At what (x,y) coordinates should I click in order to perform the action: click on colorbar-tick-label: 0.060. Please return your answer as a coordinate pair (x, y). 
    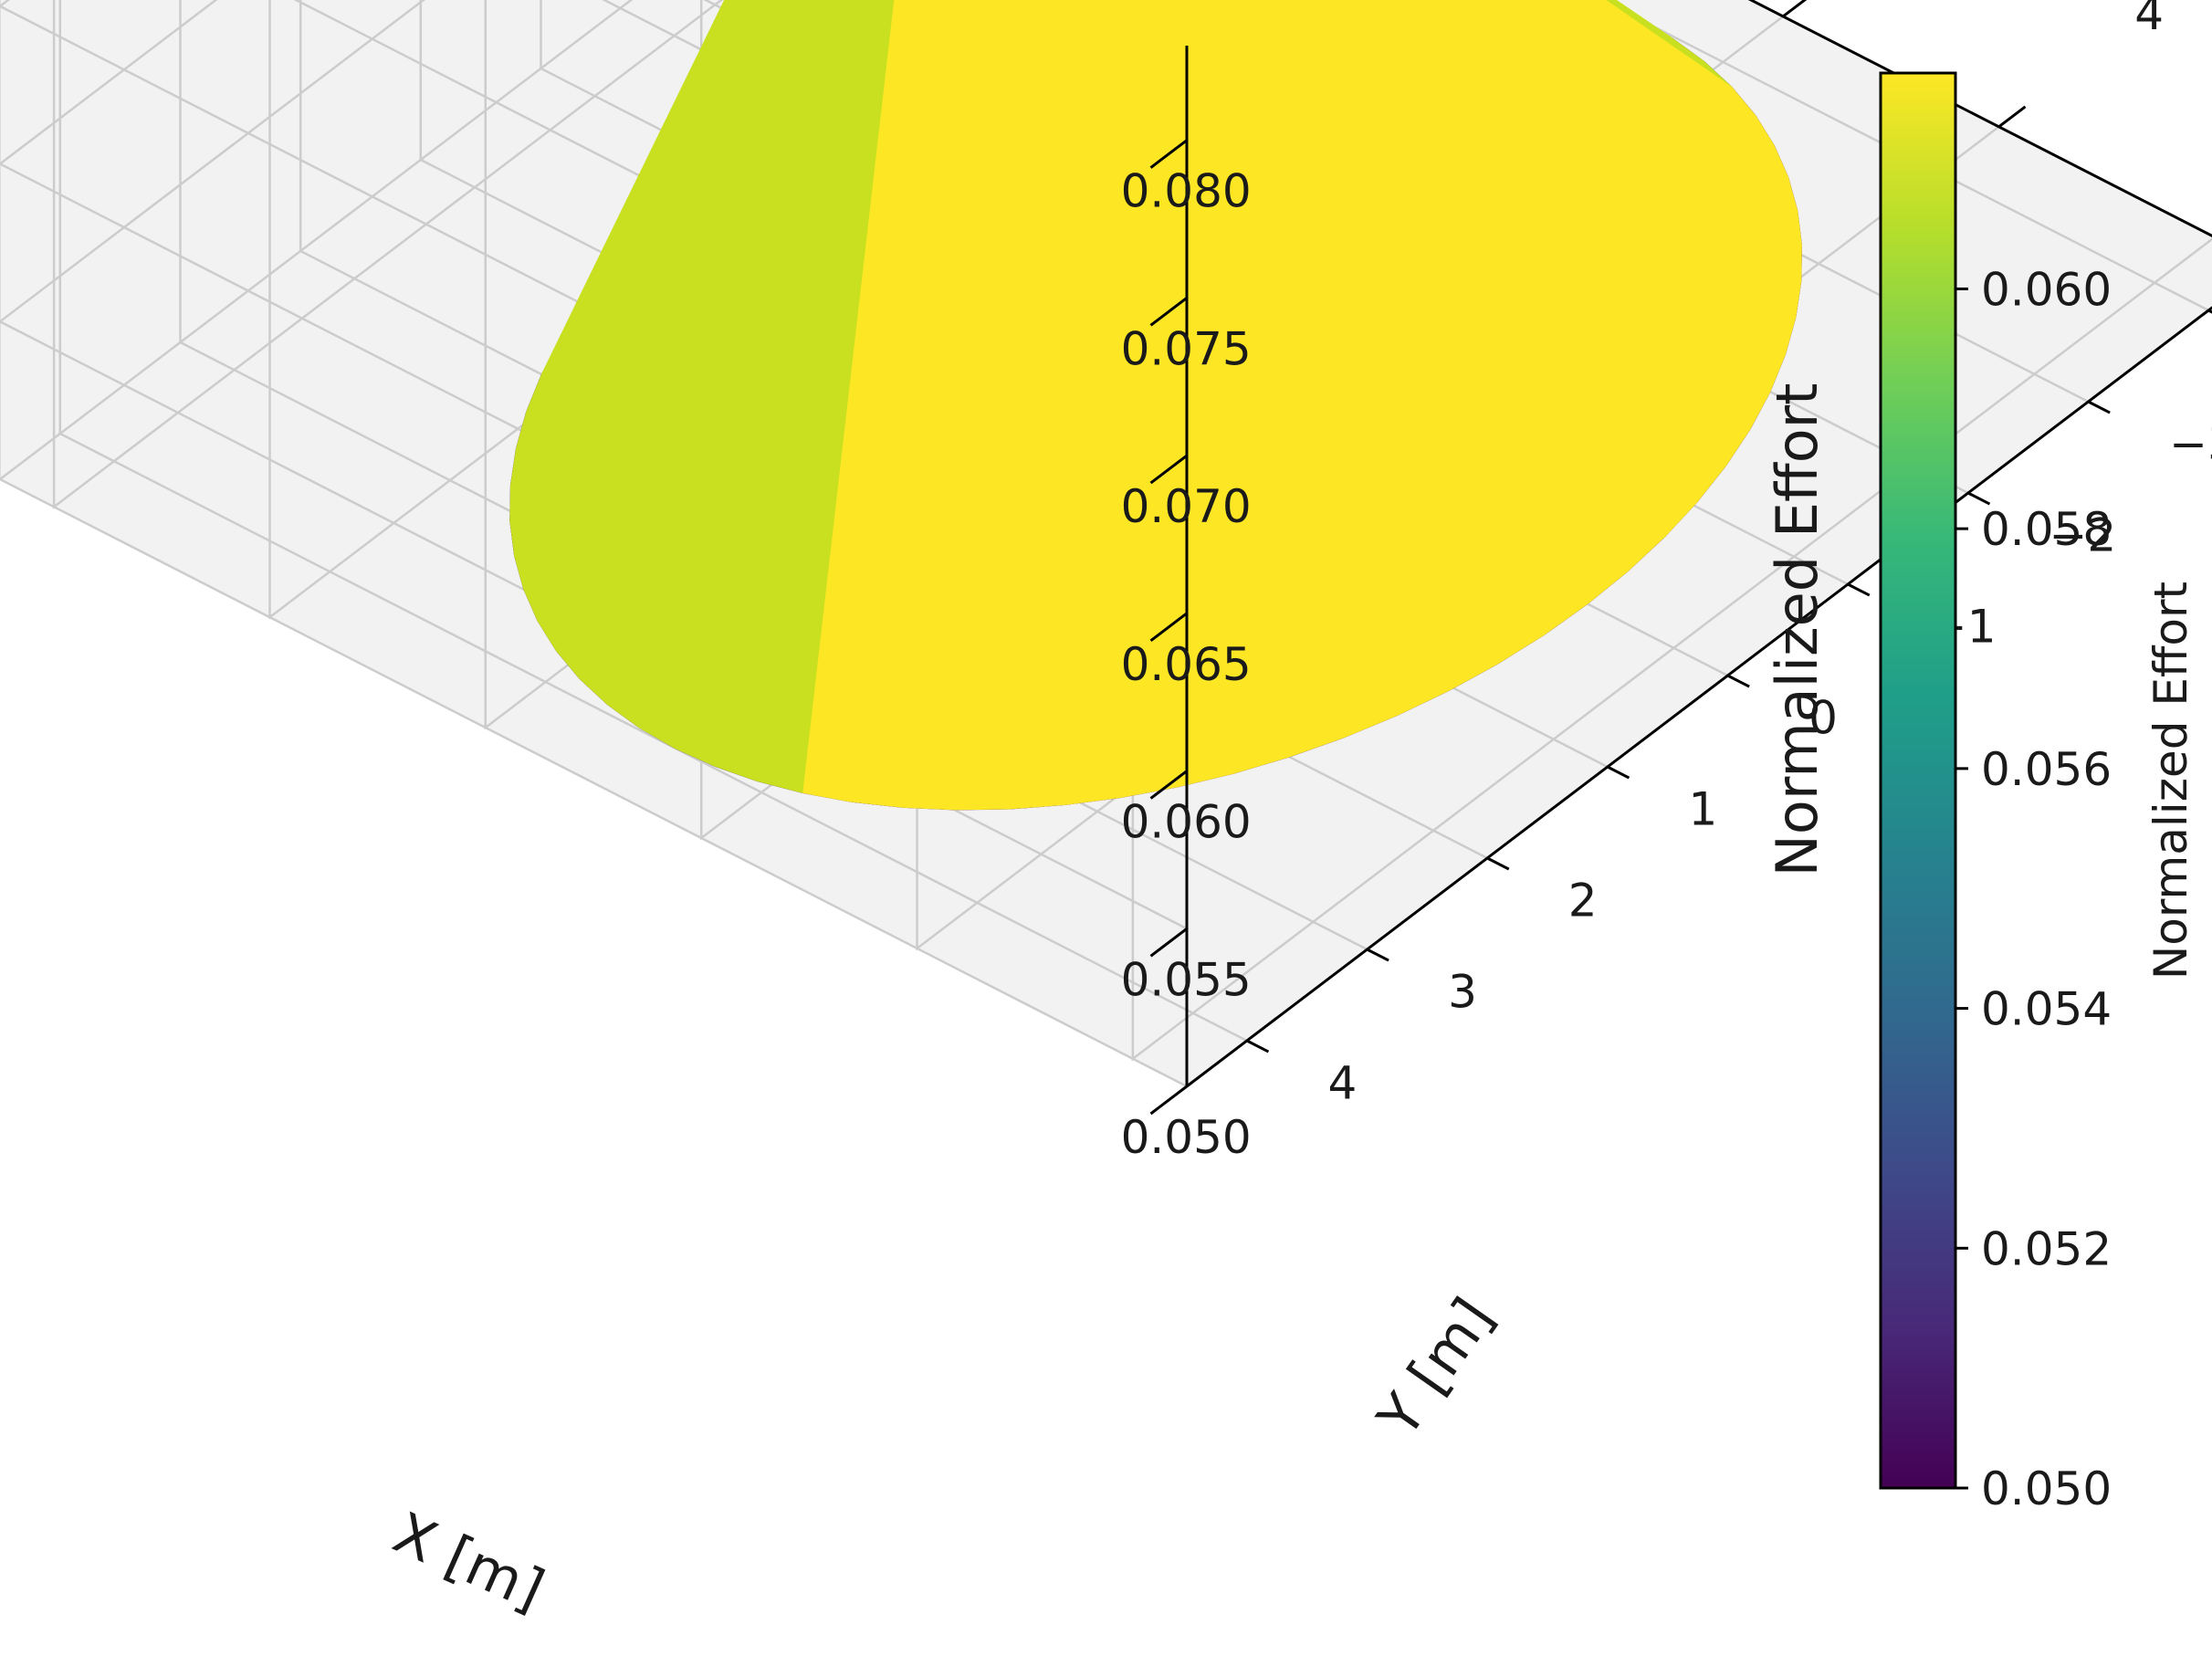
    Looking at the image, I should click on (2046, 289).